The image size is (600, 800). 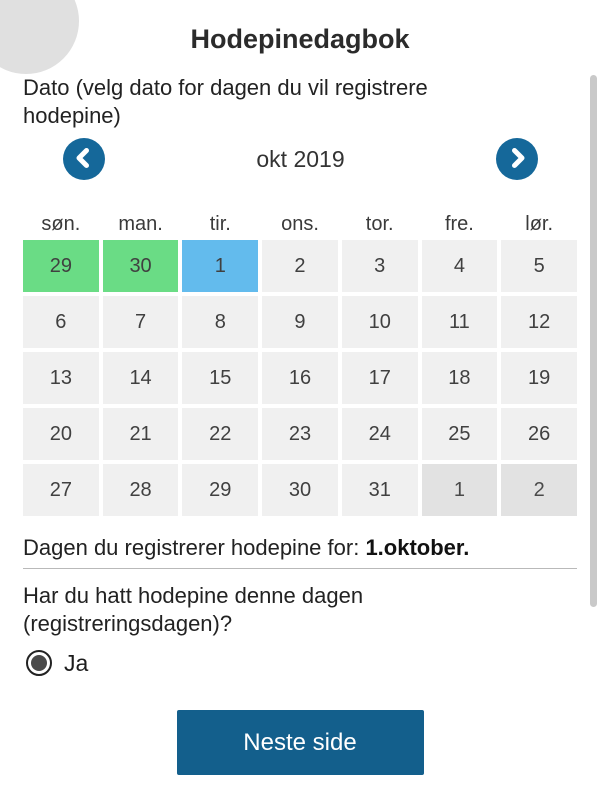 I want to click on calendar-day: 28, so click(x=140, y=490).